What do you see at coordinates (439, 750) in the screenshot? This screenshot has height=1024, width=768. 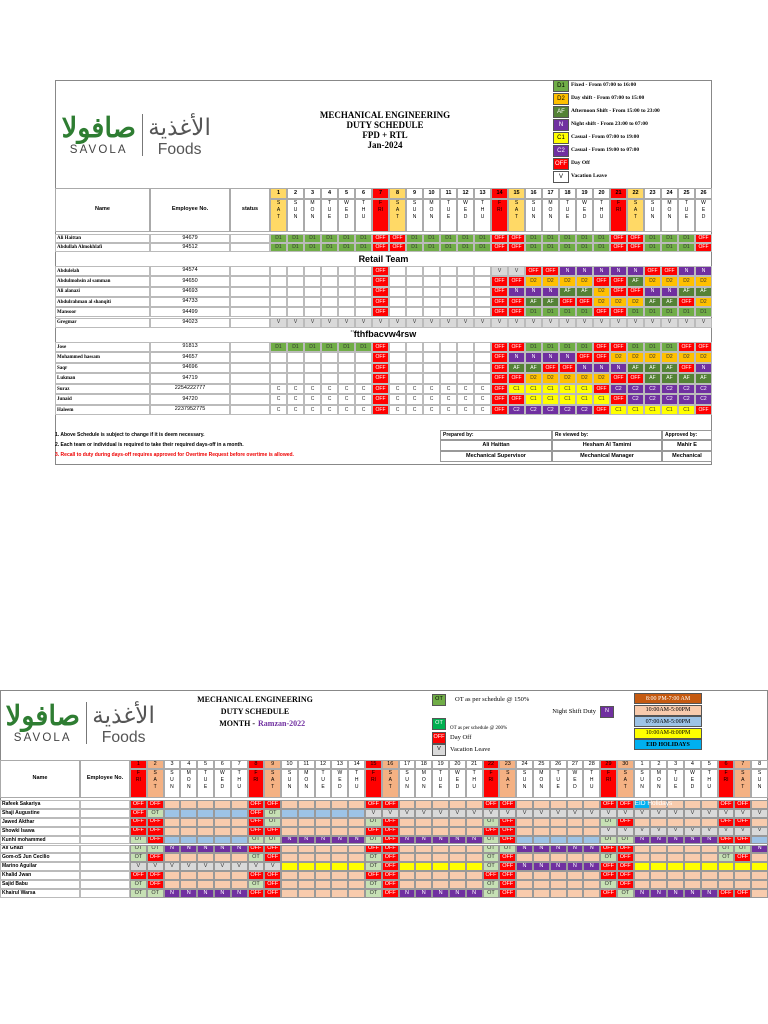 I see `legend-code: V` at bounding box center [439, 750].